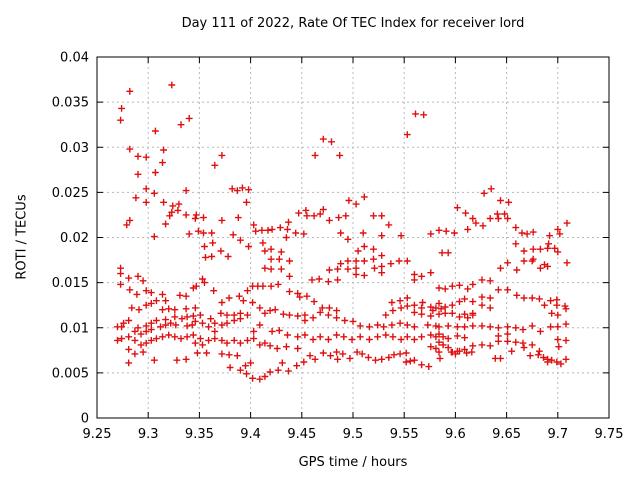 The height and width of the screenshot is (480, 640). Describe the element at coordinates (353, 434) in the screenshot. I see `x-tick-label: 9.5` at that location.